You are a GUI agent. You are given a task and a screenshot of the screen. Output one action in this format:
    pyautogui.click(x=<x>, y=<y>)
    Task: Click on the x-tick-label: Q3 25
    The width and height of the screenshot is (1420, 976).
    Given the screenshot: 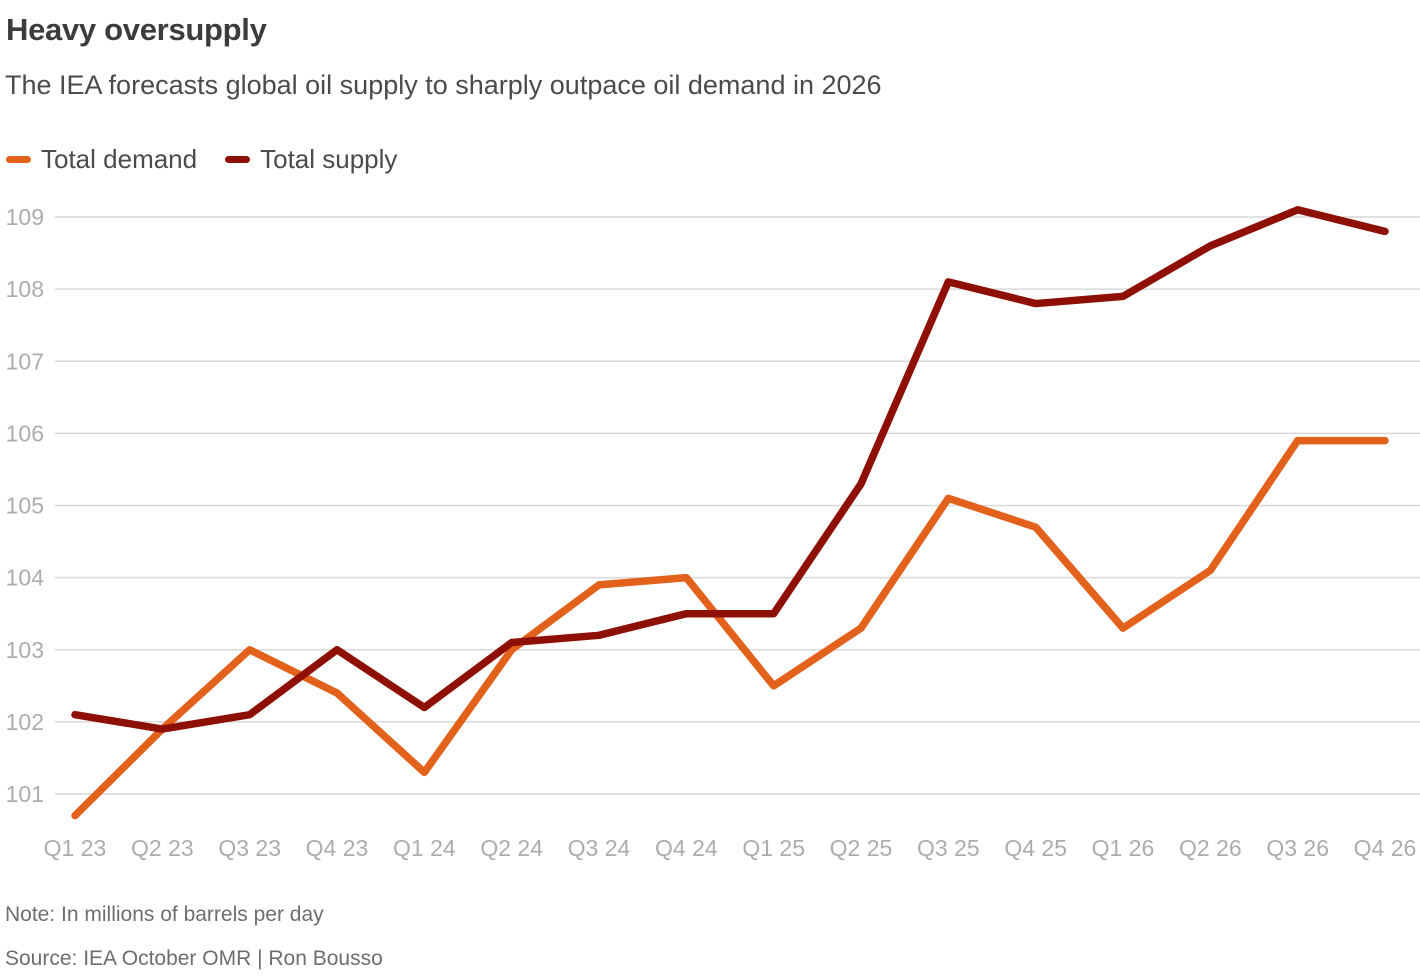 What is the action you would take?
    pyautogui.click(x=948, y=848)
    